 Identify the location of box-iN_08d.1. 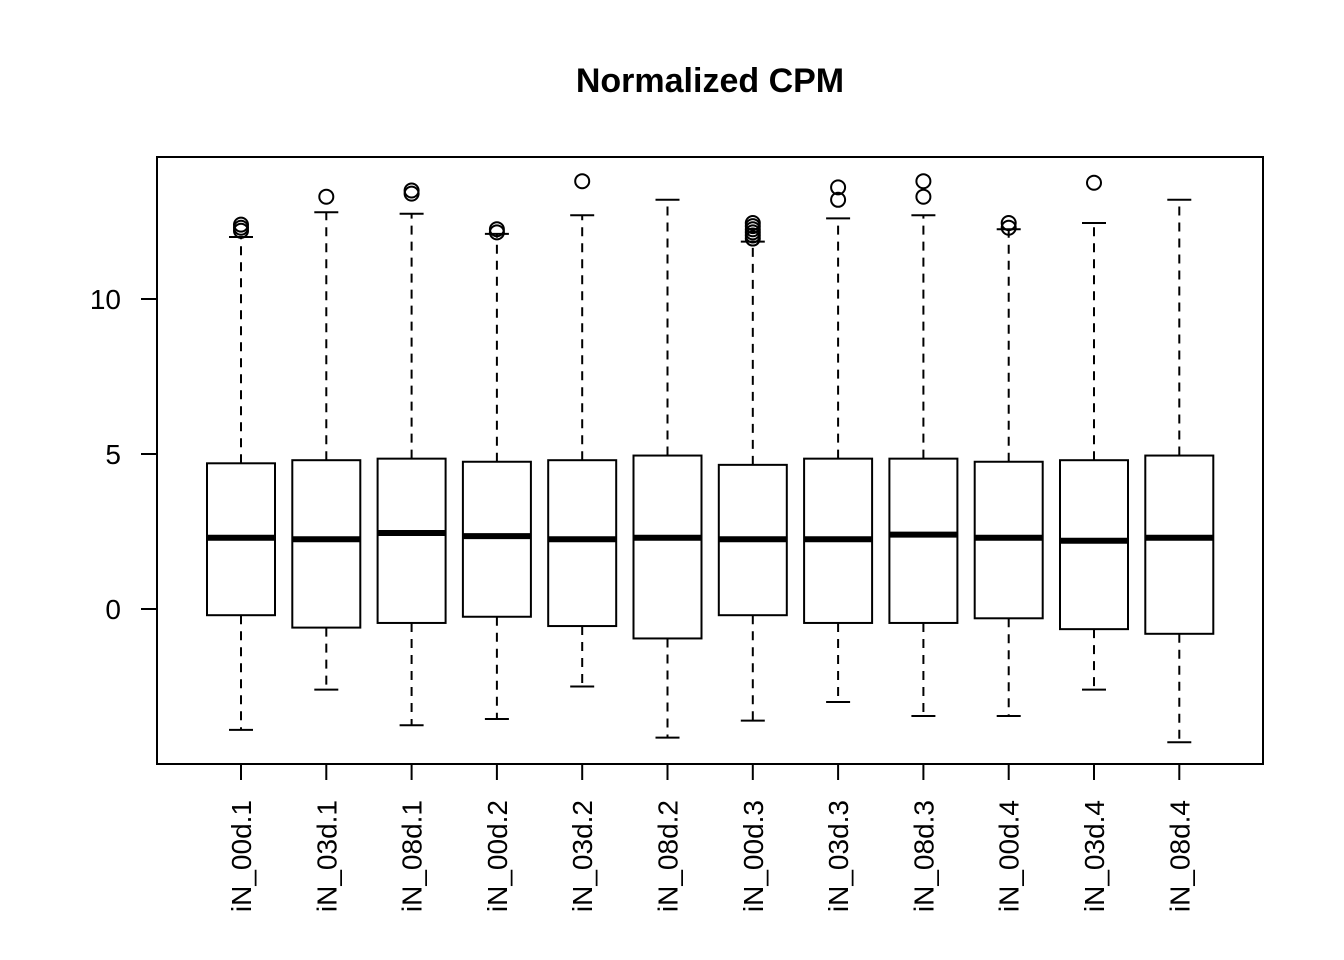
(411, 454).